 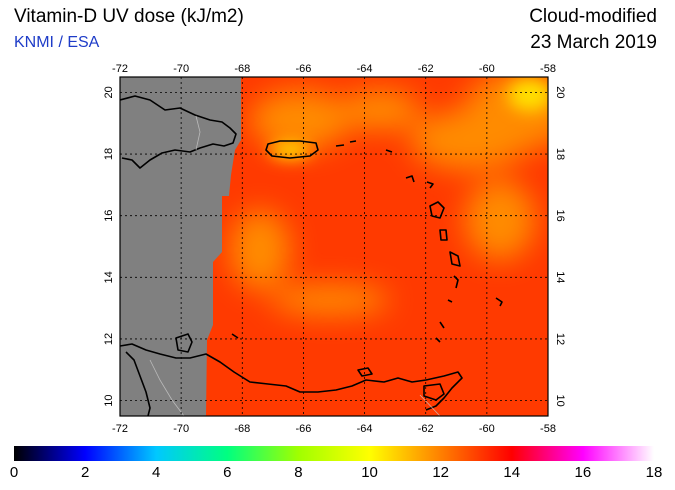 What do you see at coordinates (303, 69) in the screenshot?
I see `lon-tick-top-label: -66` at bounding box center [303, 69].